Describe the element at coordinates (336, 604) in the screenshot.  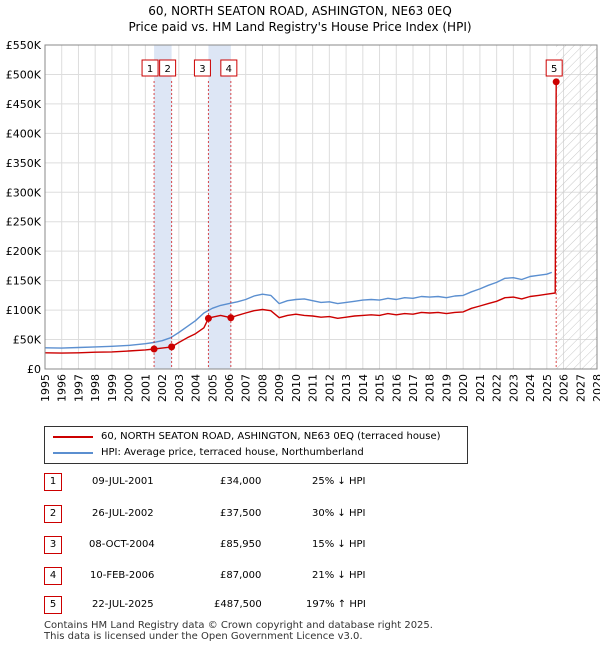
I see `sale-hpi-diff: 197% ↑ HPI` at that location.